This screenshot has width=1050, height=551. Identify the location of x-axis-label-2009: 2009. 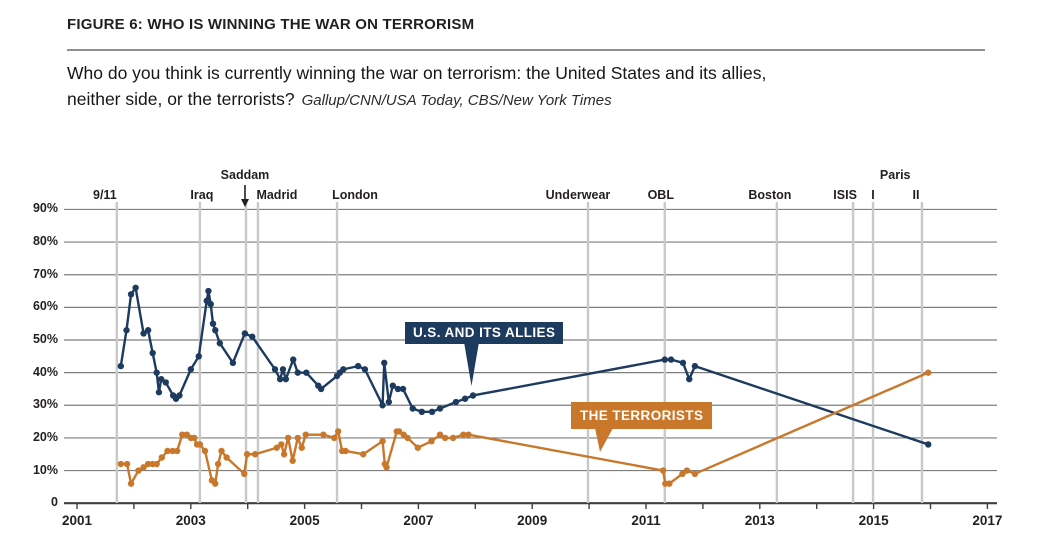
(532, 520).